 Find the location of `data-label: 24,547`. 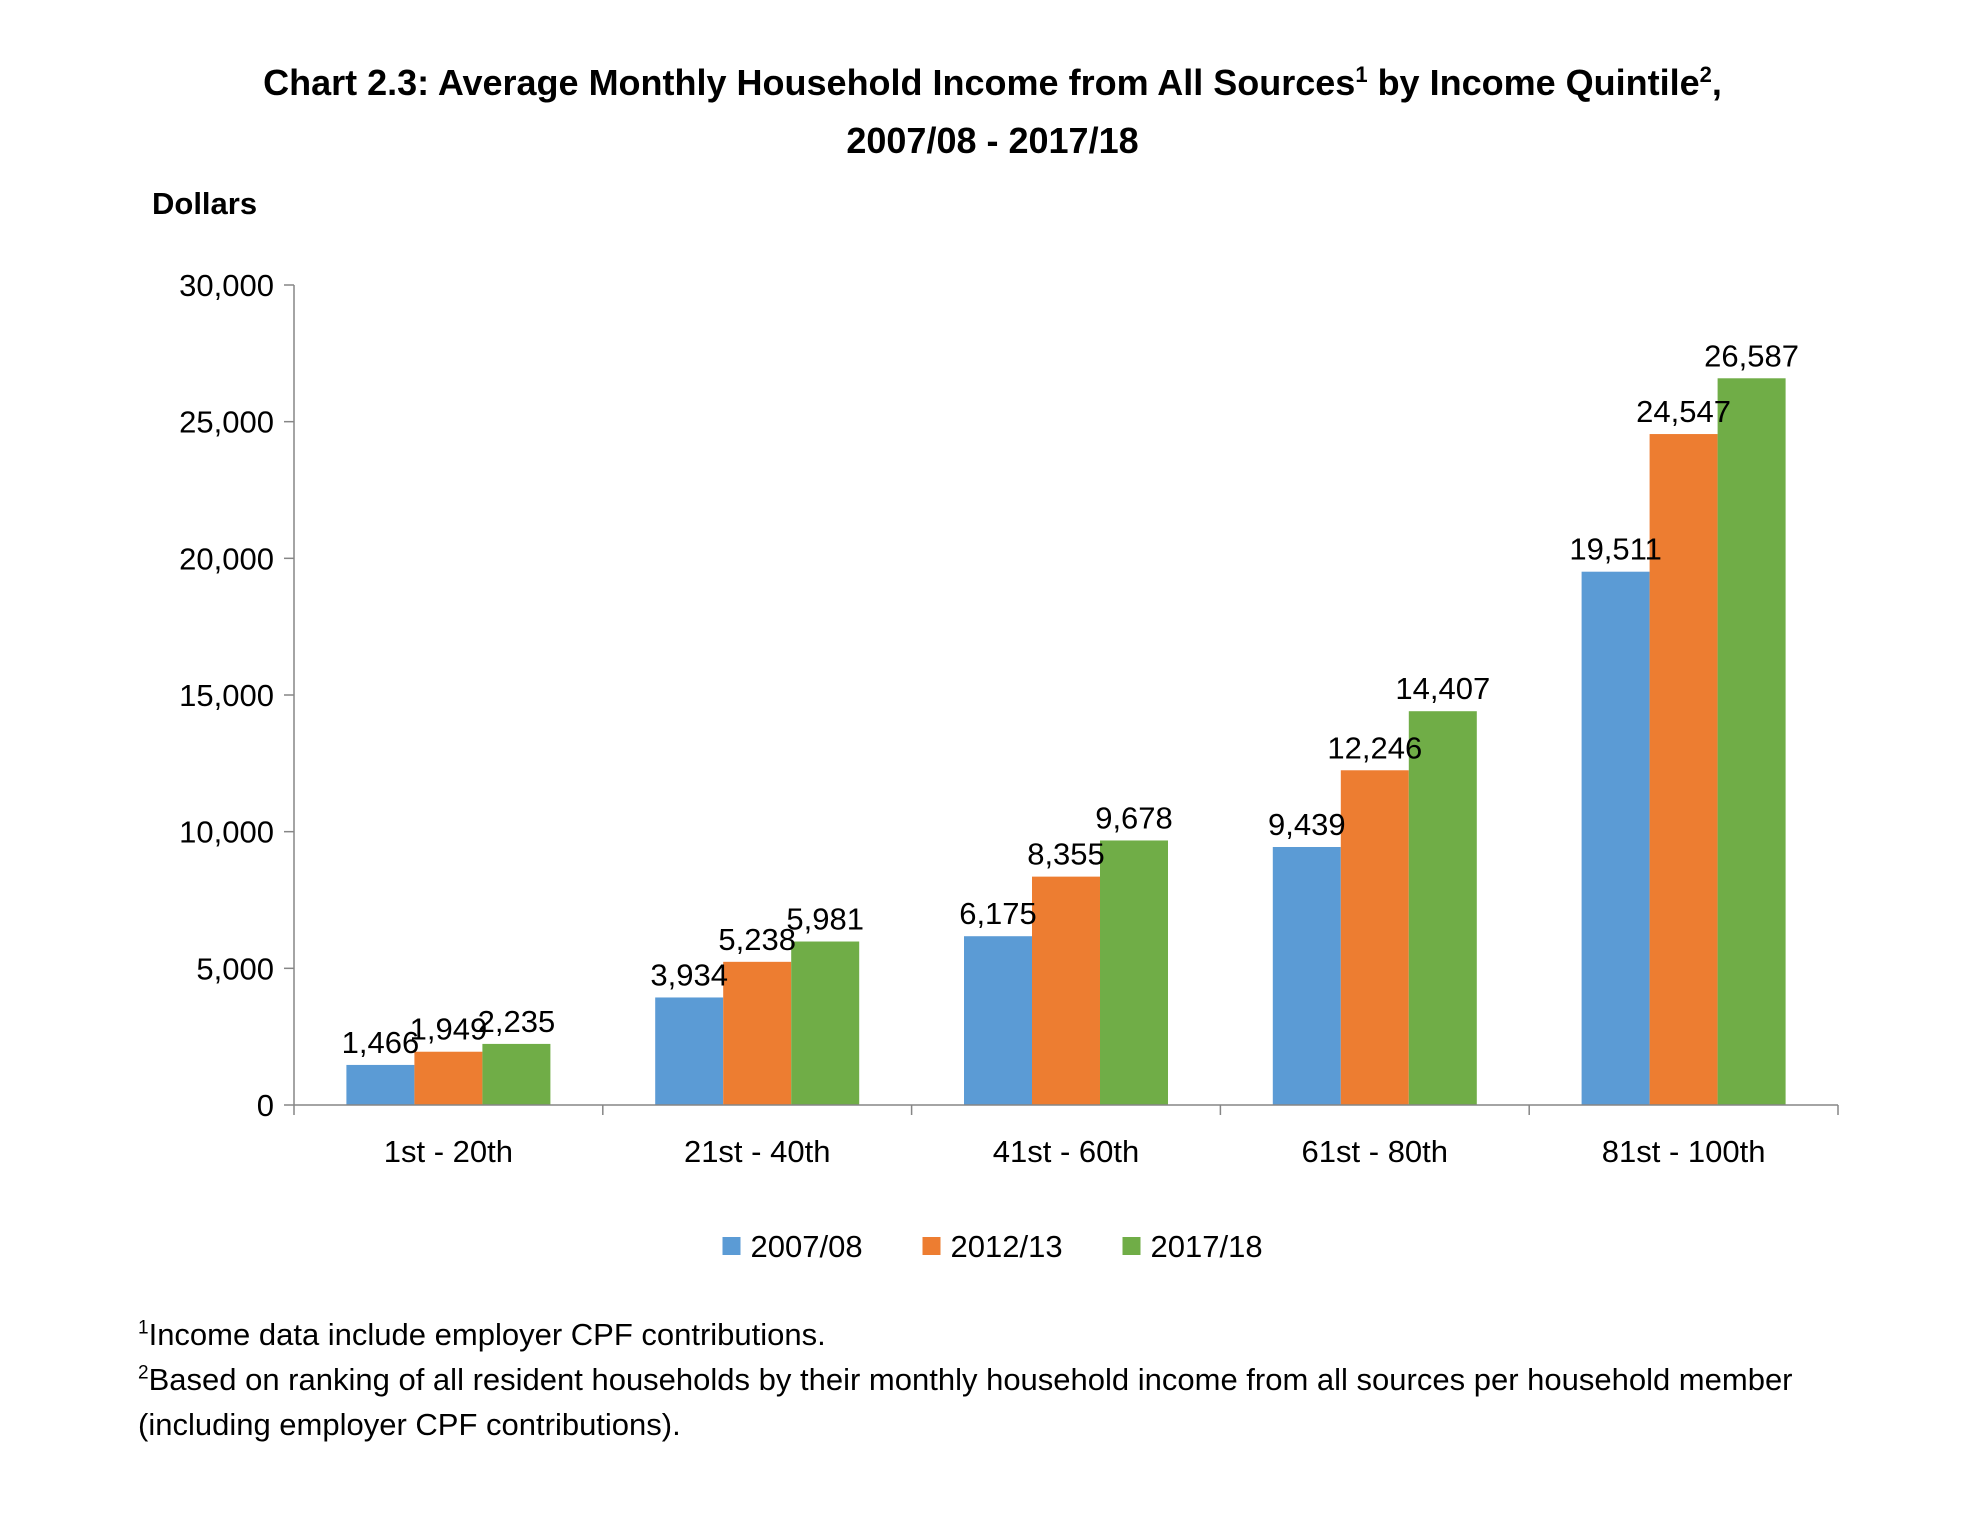

data-label: 24,547 is located at coordinates (1683, 411).